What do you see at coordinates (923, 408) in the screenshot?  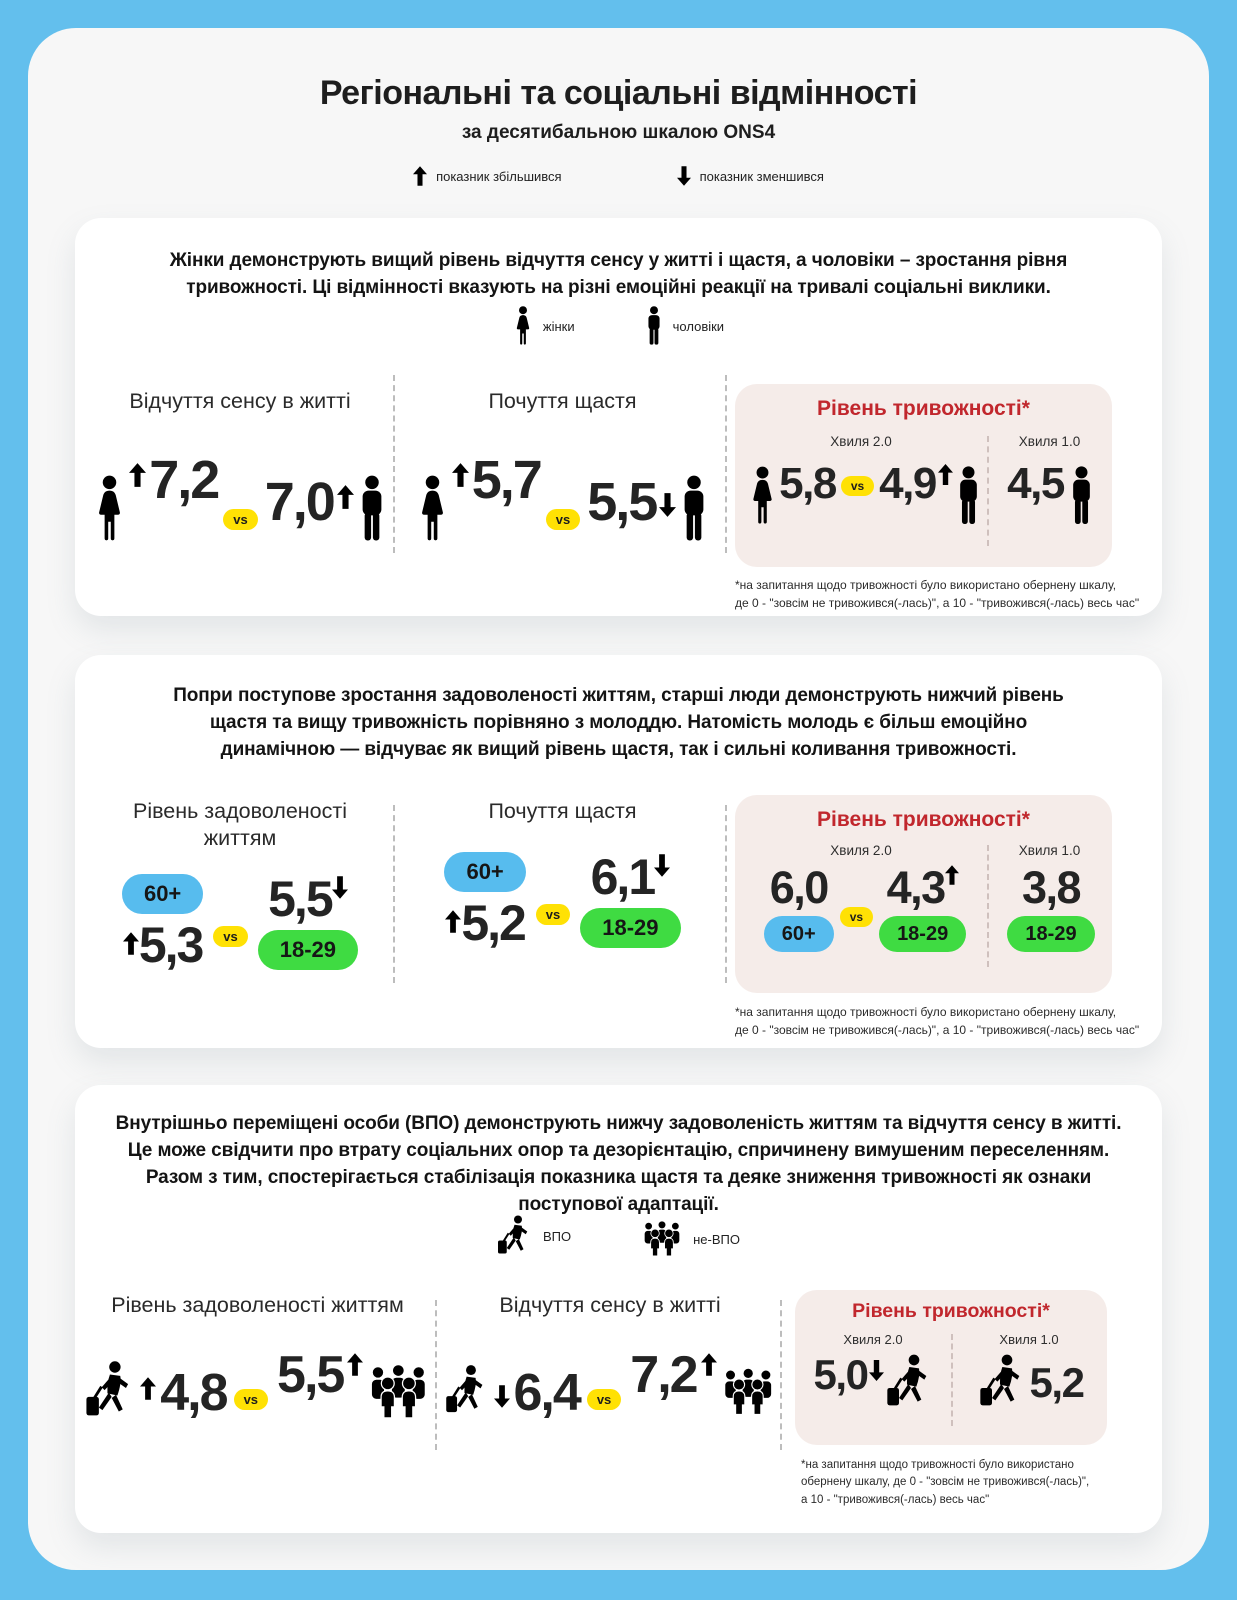 I see `anxiety-title: Рівень тривожності*` at bounding box center [923, 408].